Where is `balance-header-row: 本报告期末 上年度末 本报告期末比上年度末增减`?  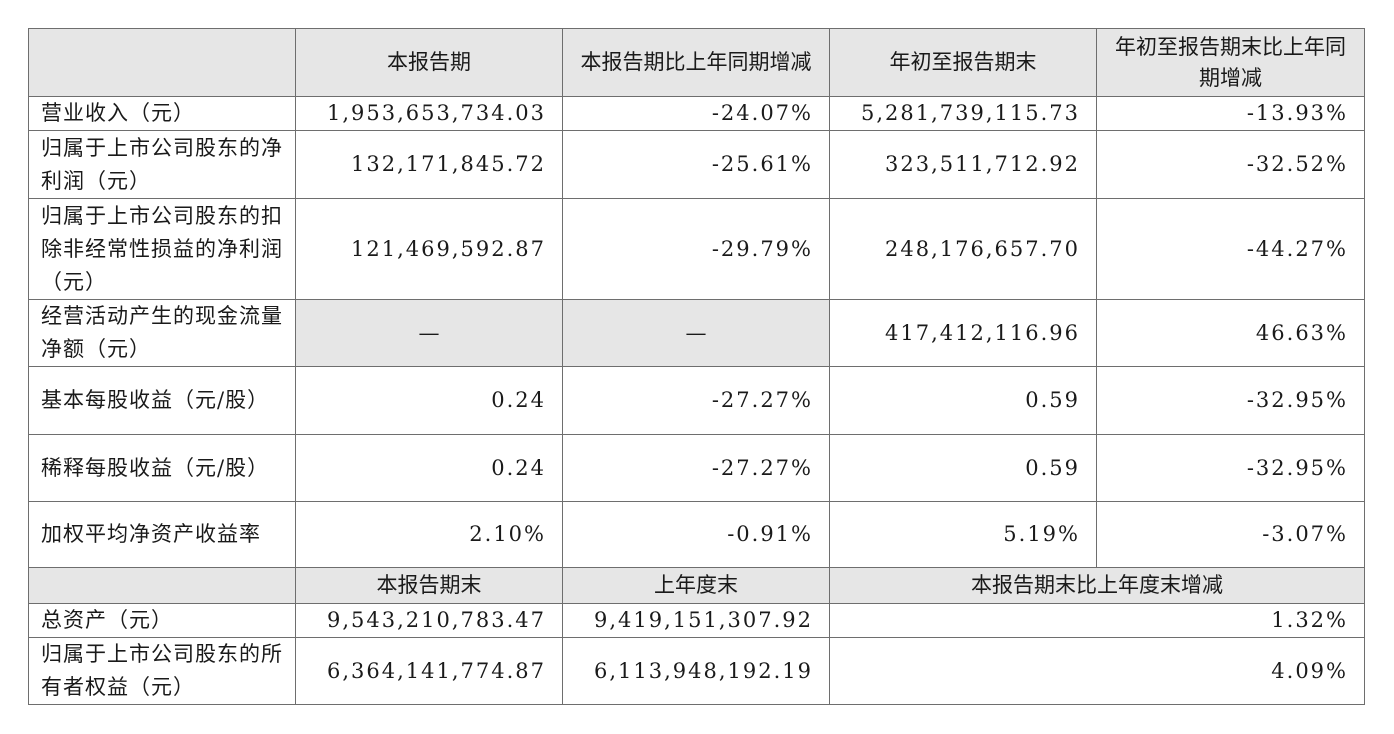
balance-header-row: 本报告期末 上年度末 本报告期末比上年度末增减 is located at coordinates (696, 585).